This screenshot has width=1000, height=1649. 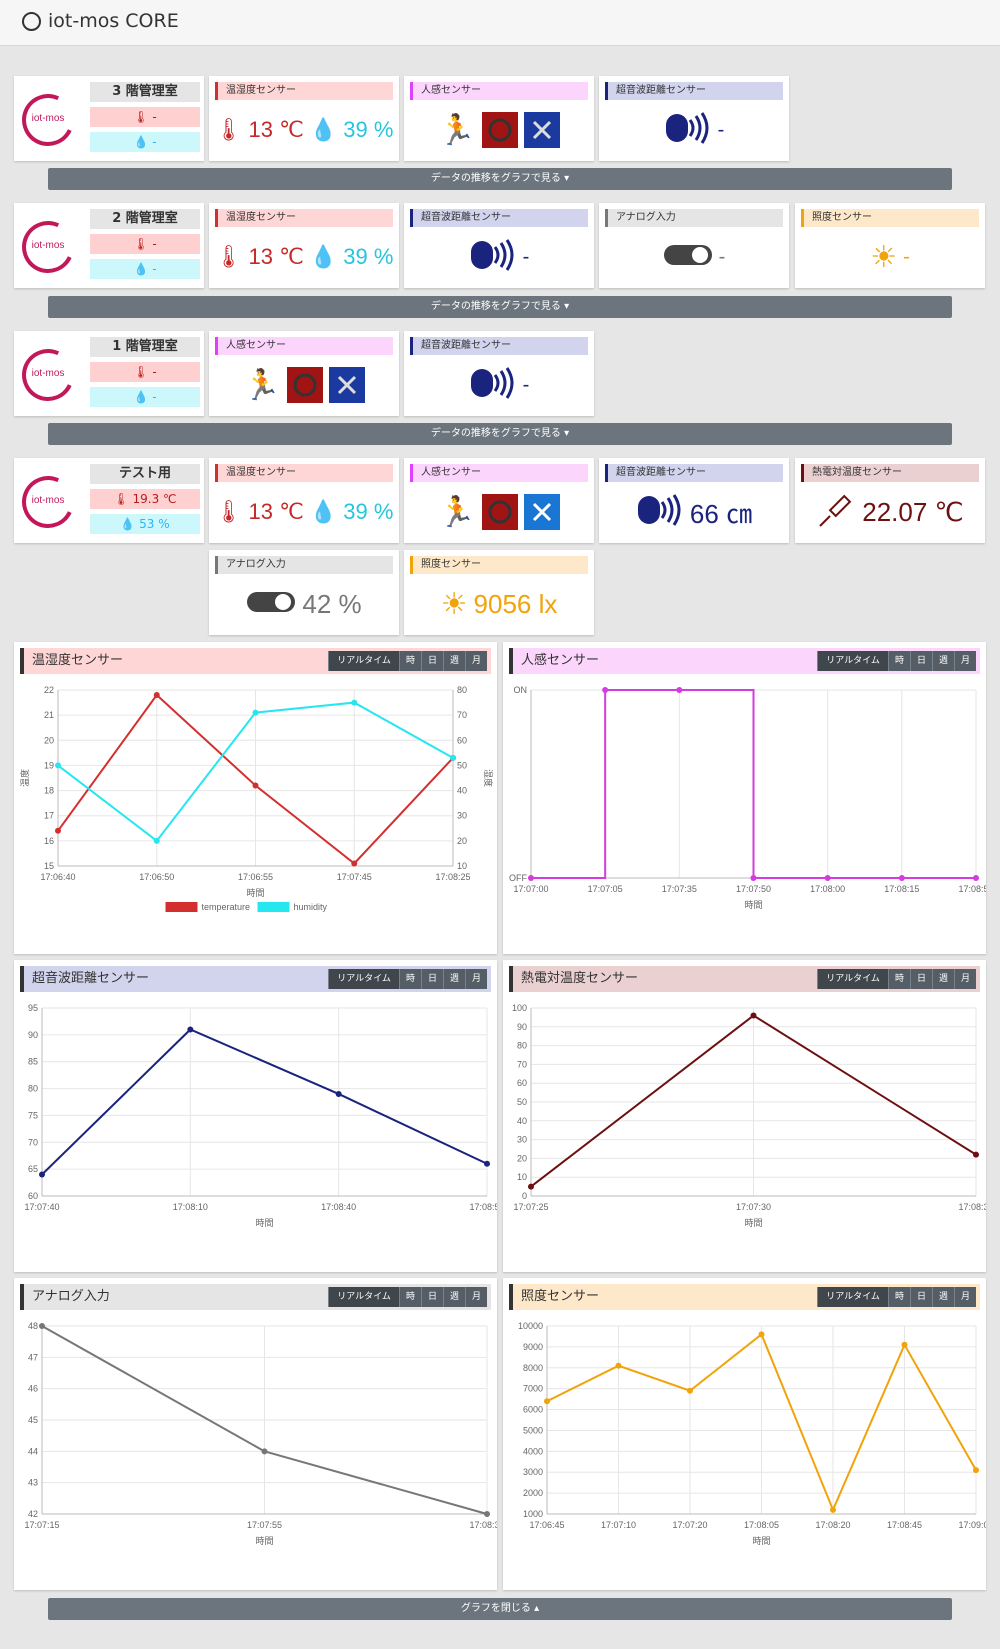 What do you see at coordinates (533, 1430) in the screenshot?
I see `y-tick-label: 5000` at bounding box center [533, 1430].